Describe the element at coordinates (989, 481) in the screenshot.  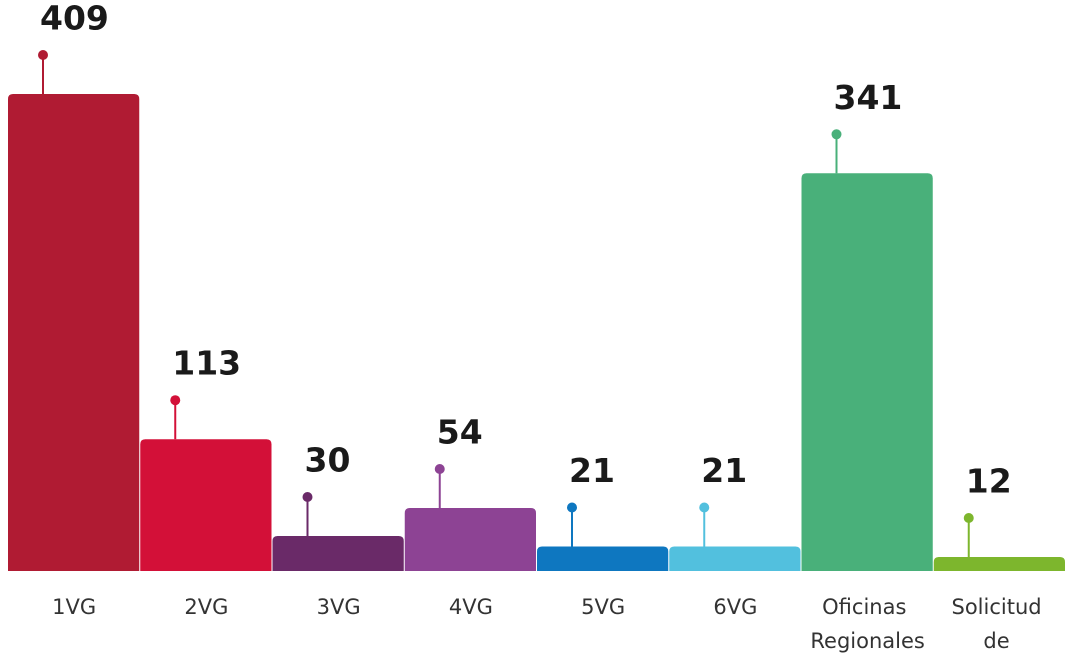
I see `value-label: 12` at that location.